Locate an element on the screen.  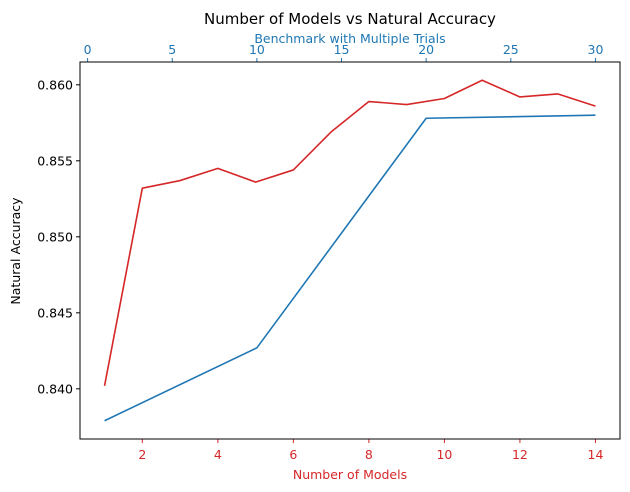
top-tick-label: 5 is located at coordinates (172, 49).